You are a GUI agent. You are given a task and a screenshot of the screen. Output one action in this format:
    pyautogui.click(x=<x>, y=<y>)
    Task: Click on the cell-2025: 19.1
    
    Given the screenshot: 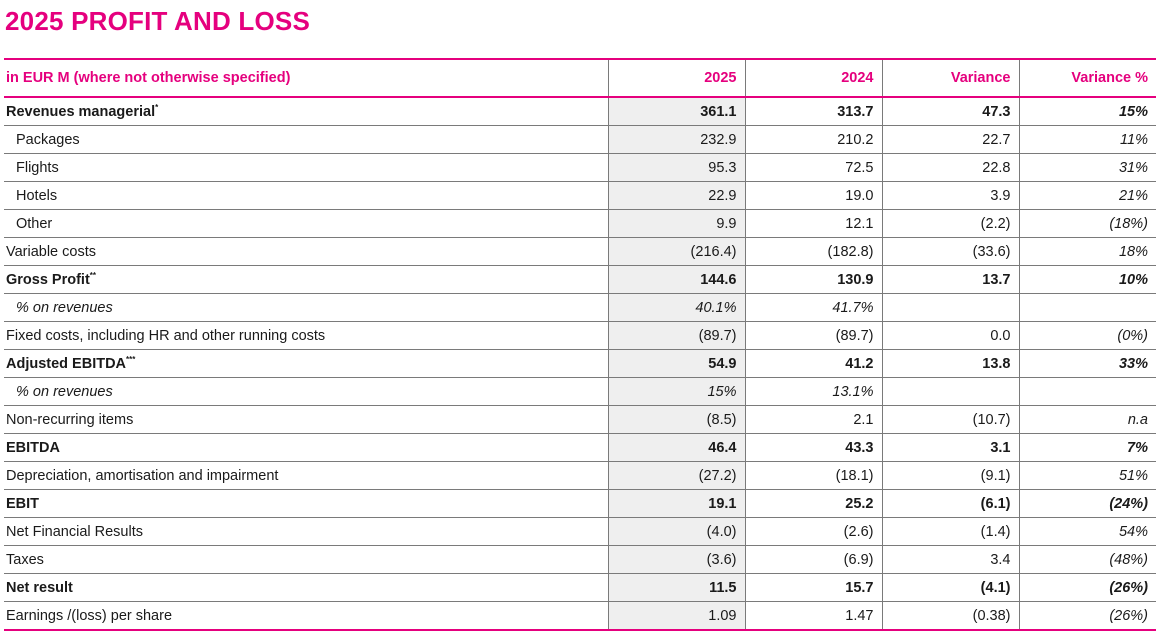 What is the action you would take?
    pyautogui.click(x=676, y=503)
    